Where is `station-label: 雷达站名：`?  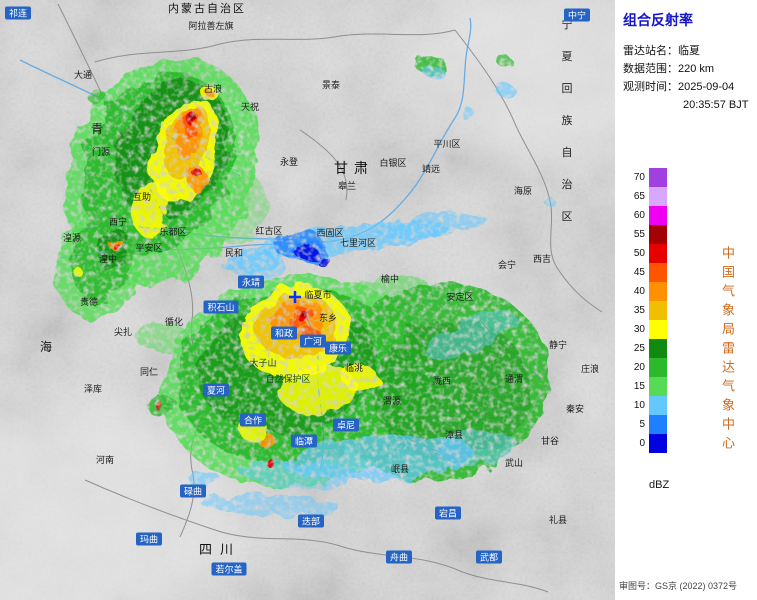
station-label: 雷达站名： is located at coordinates (650, 51).